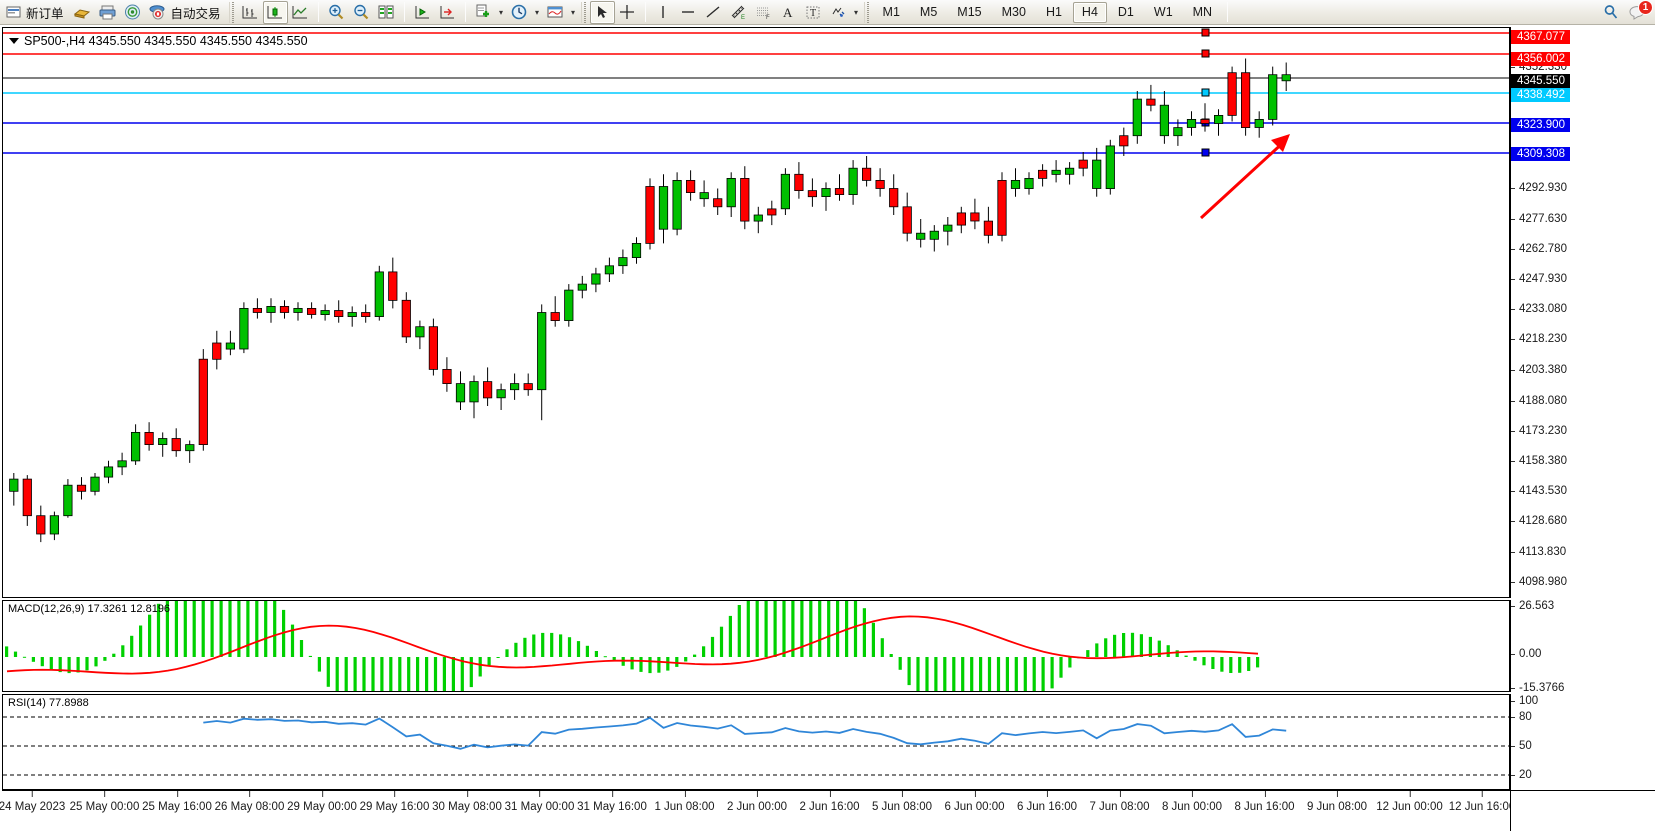 The width and height of the screenshot is (1655, 831). What do you see at coordinates (322, 802) in the screenshot?
I see `time-tick: 29 May 00:00` at bounding box center [322, 802].